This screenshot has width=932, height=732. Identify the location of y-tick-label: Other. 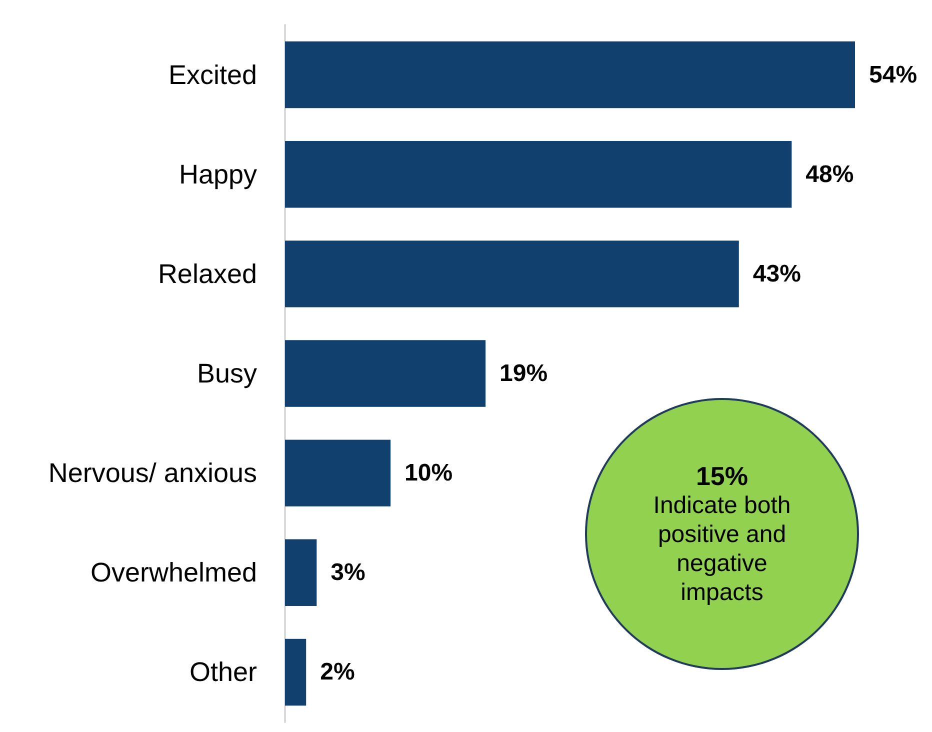
(223, 672).